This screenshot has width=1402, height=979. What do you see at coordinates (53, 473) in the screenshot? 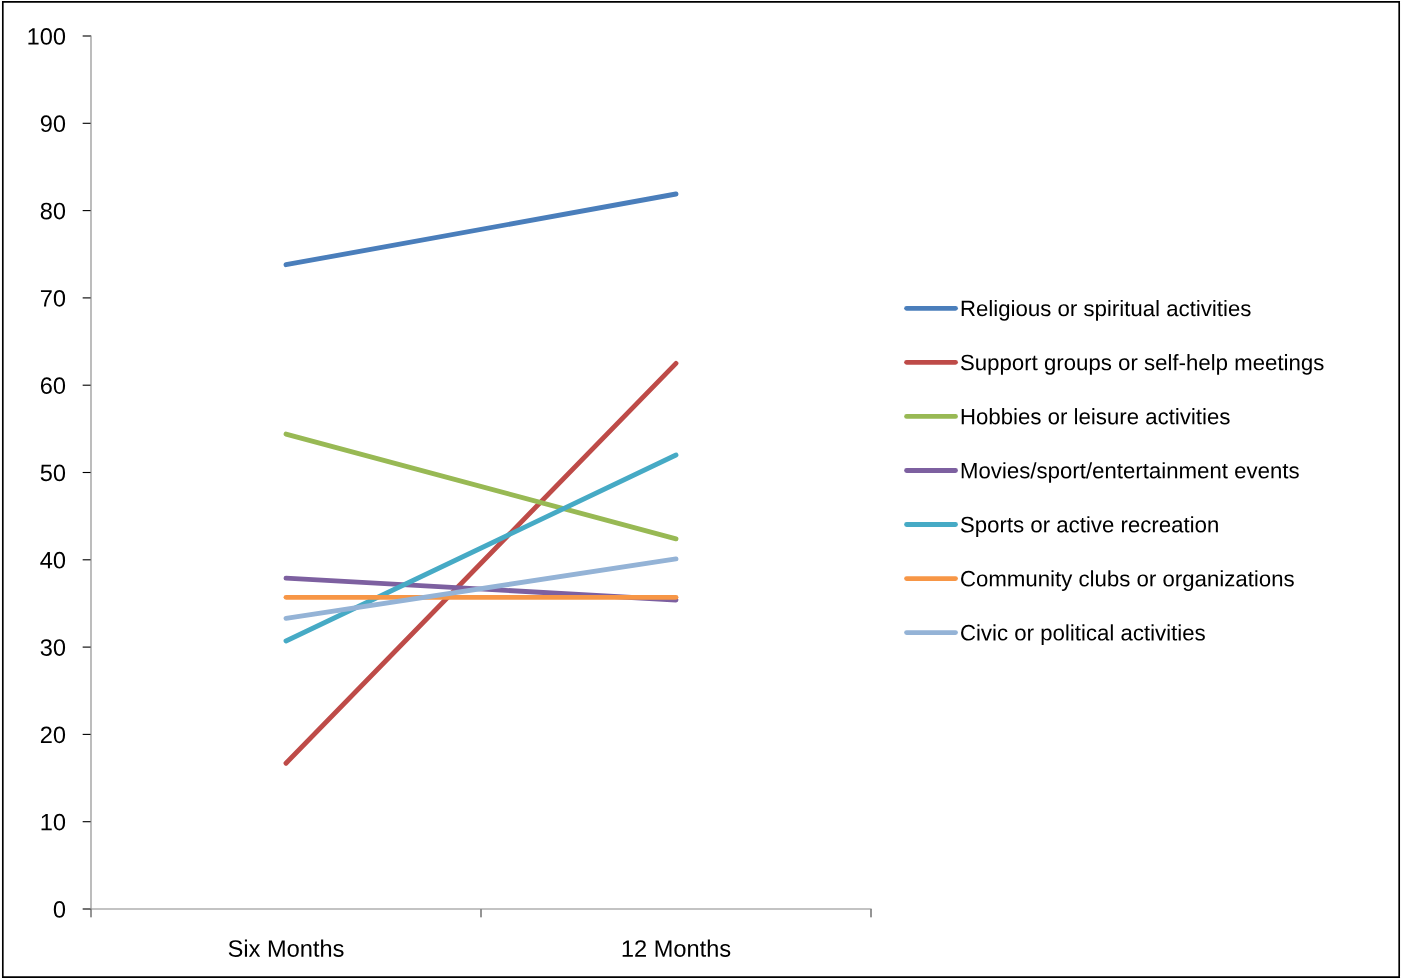
I see `y-tick-label: 50` at bounding box center [53, 473].